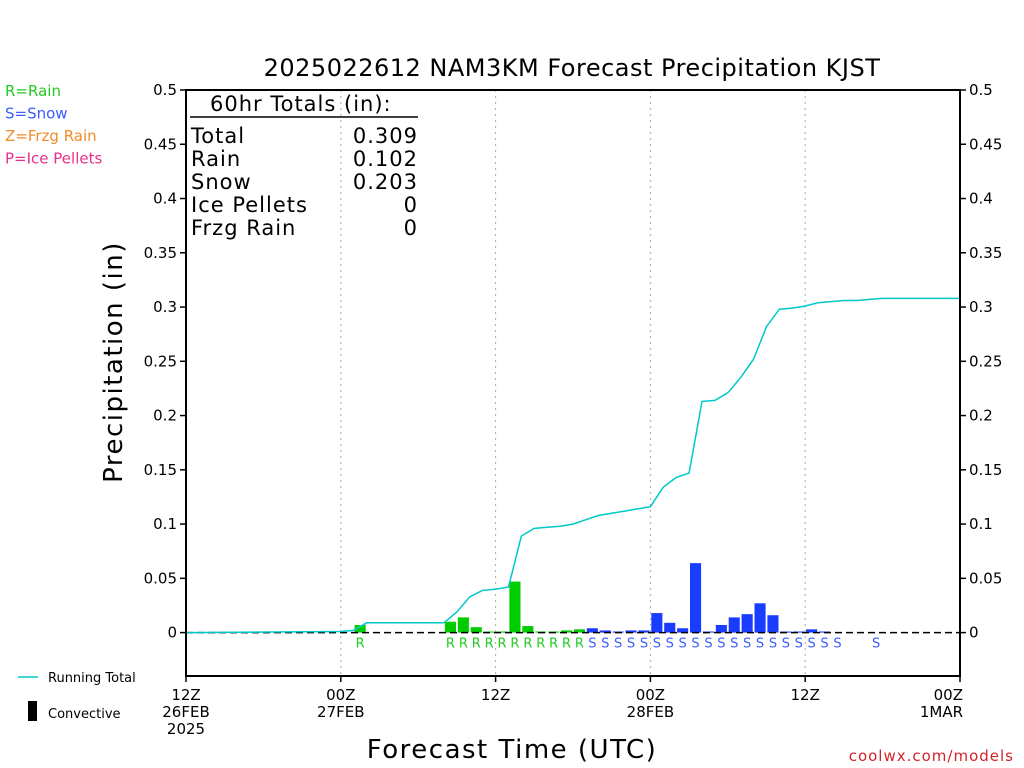 Image resolution: width=1024 pixels, height=768 pixels. I want to click on y-ticks-left: 0 0.05 0.1 0.15 0.2 0.25 0.3 0.35 0.4 0.45 0.5, so click(165, 361).